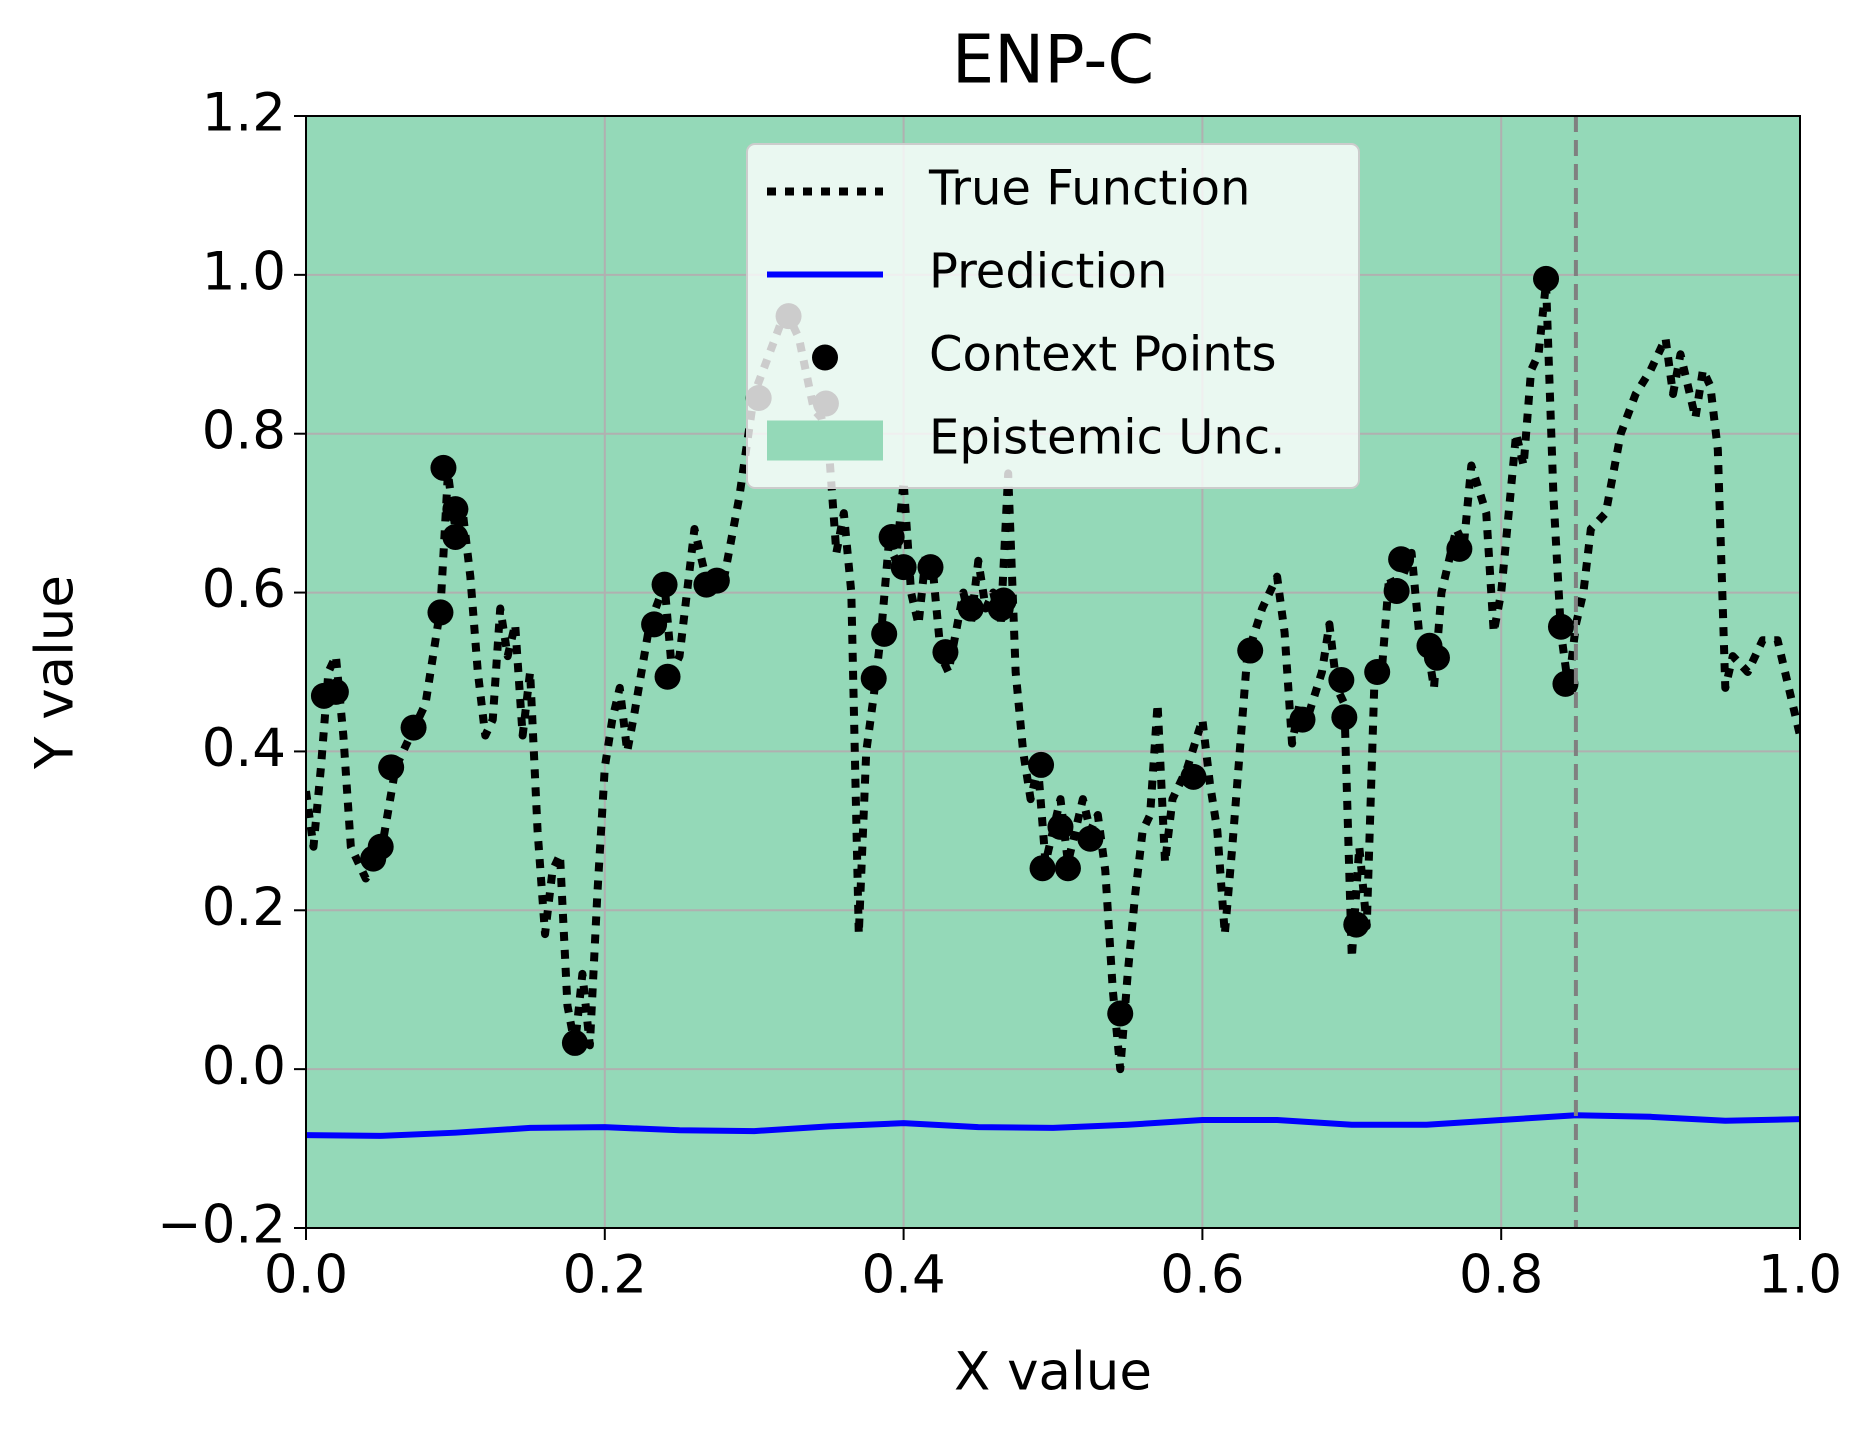 The image size is (1874, 1432). Describe the element at coordinates (55, 672) in the screenshot. I see `y-axis-label: Y value` at that location.